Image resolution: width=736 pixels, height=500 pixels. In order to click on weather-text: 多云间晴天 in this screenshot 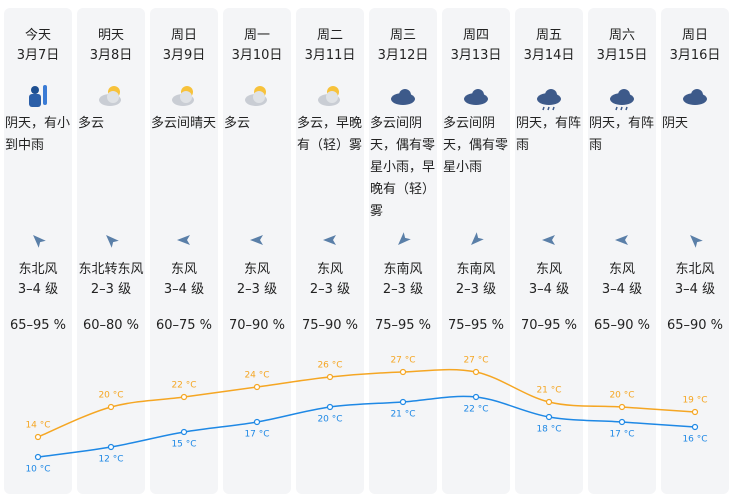, I will do `click(184, 123)`.